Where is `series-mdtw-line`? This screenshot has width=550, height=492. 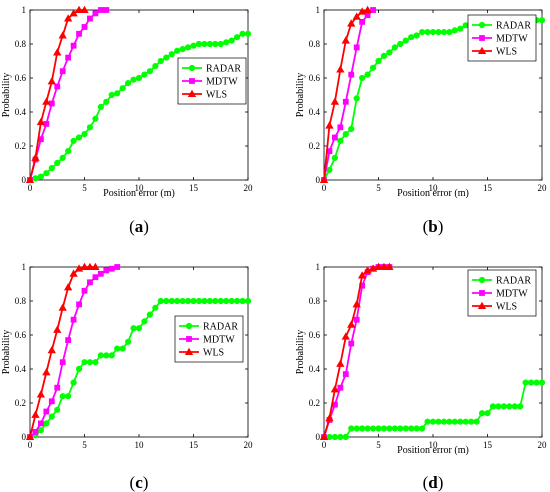 series-mdtw-line is located at coordinates (73, 352).